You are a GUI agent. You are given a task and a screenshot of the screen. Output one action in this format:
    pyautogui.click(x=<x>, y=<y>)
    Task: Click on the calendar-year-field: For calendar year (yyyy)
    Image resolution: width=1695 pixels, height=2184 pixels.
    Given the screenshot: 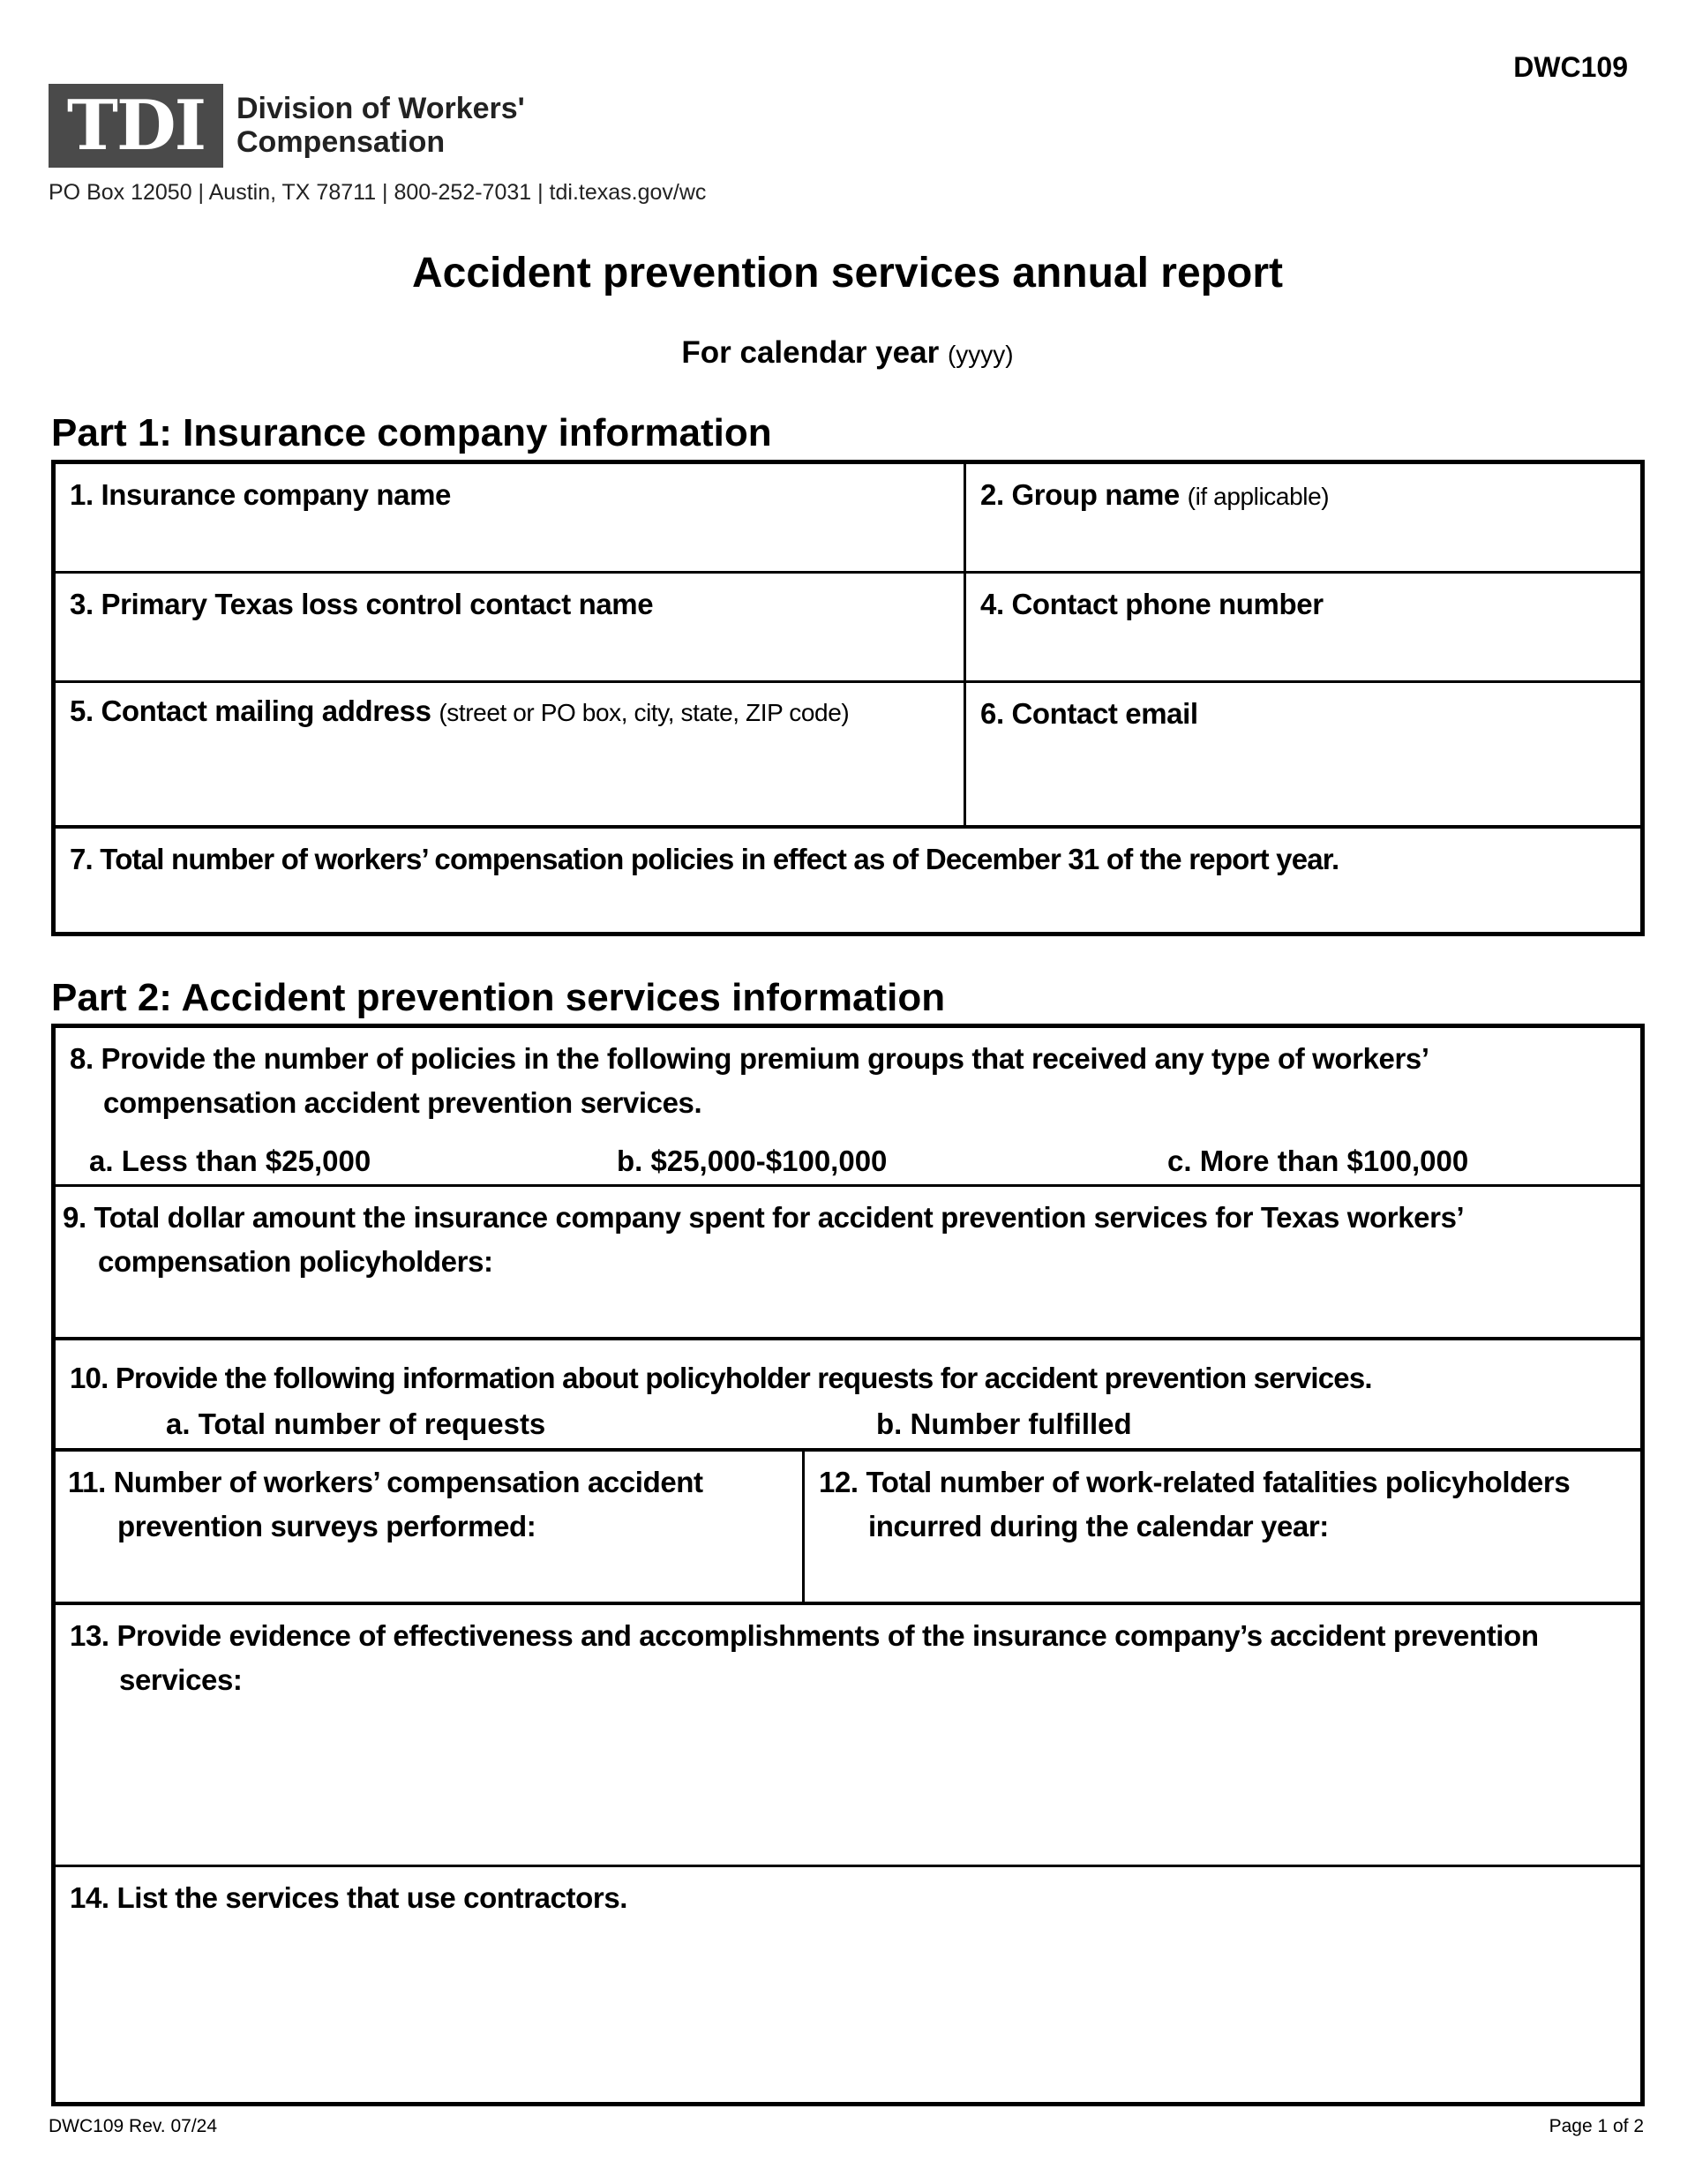 What is the action you would take?
    pyautogui.click(x=847, y=353)
    